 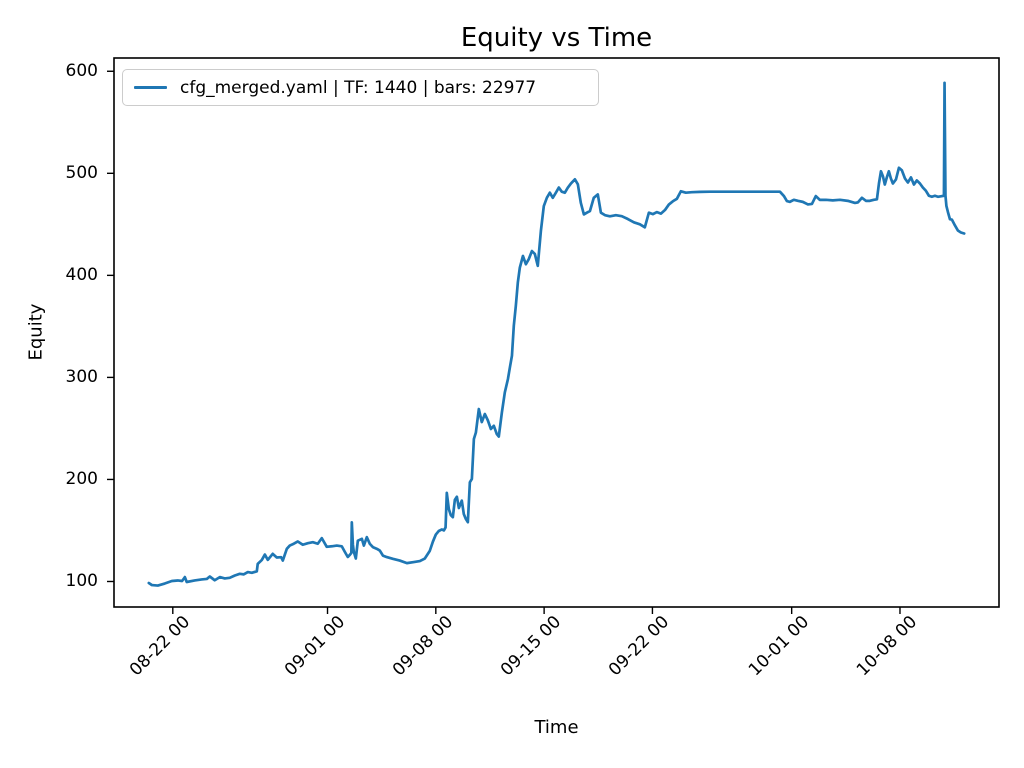 What do you see at coordinates (81, 275) in the screenshot?
I see `y-tick-label: 400` at bounding box center [81, 275].